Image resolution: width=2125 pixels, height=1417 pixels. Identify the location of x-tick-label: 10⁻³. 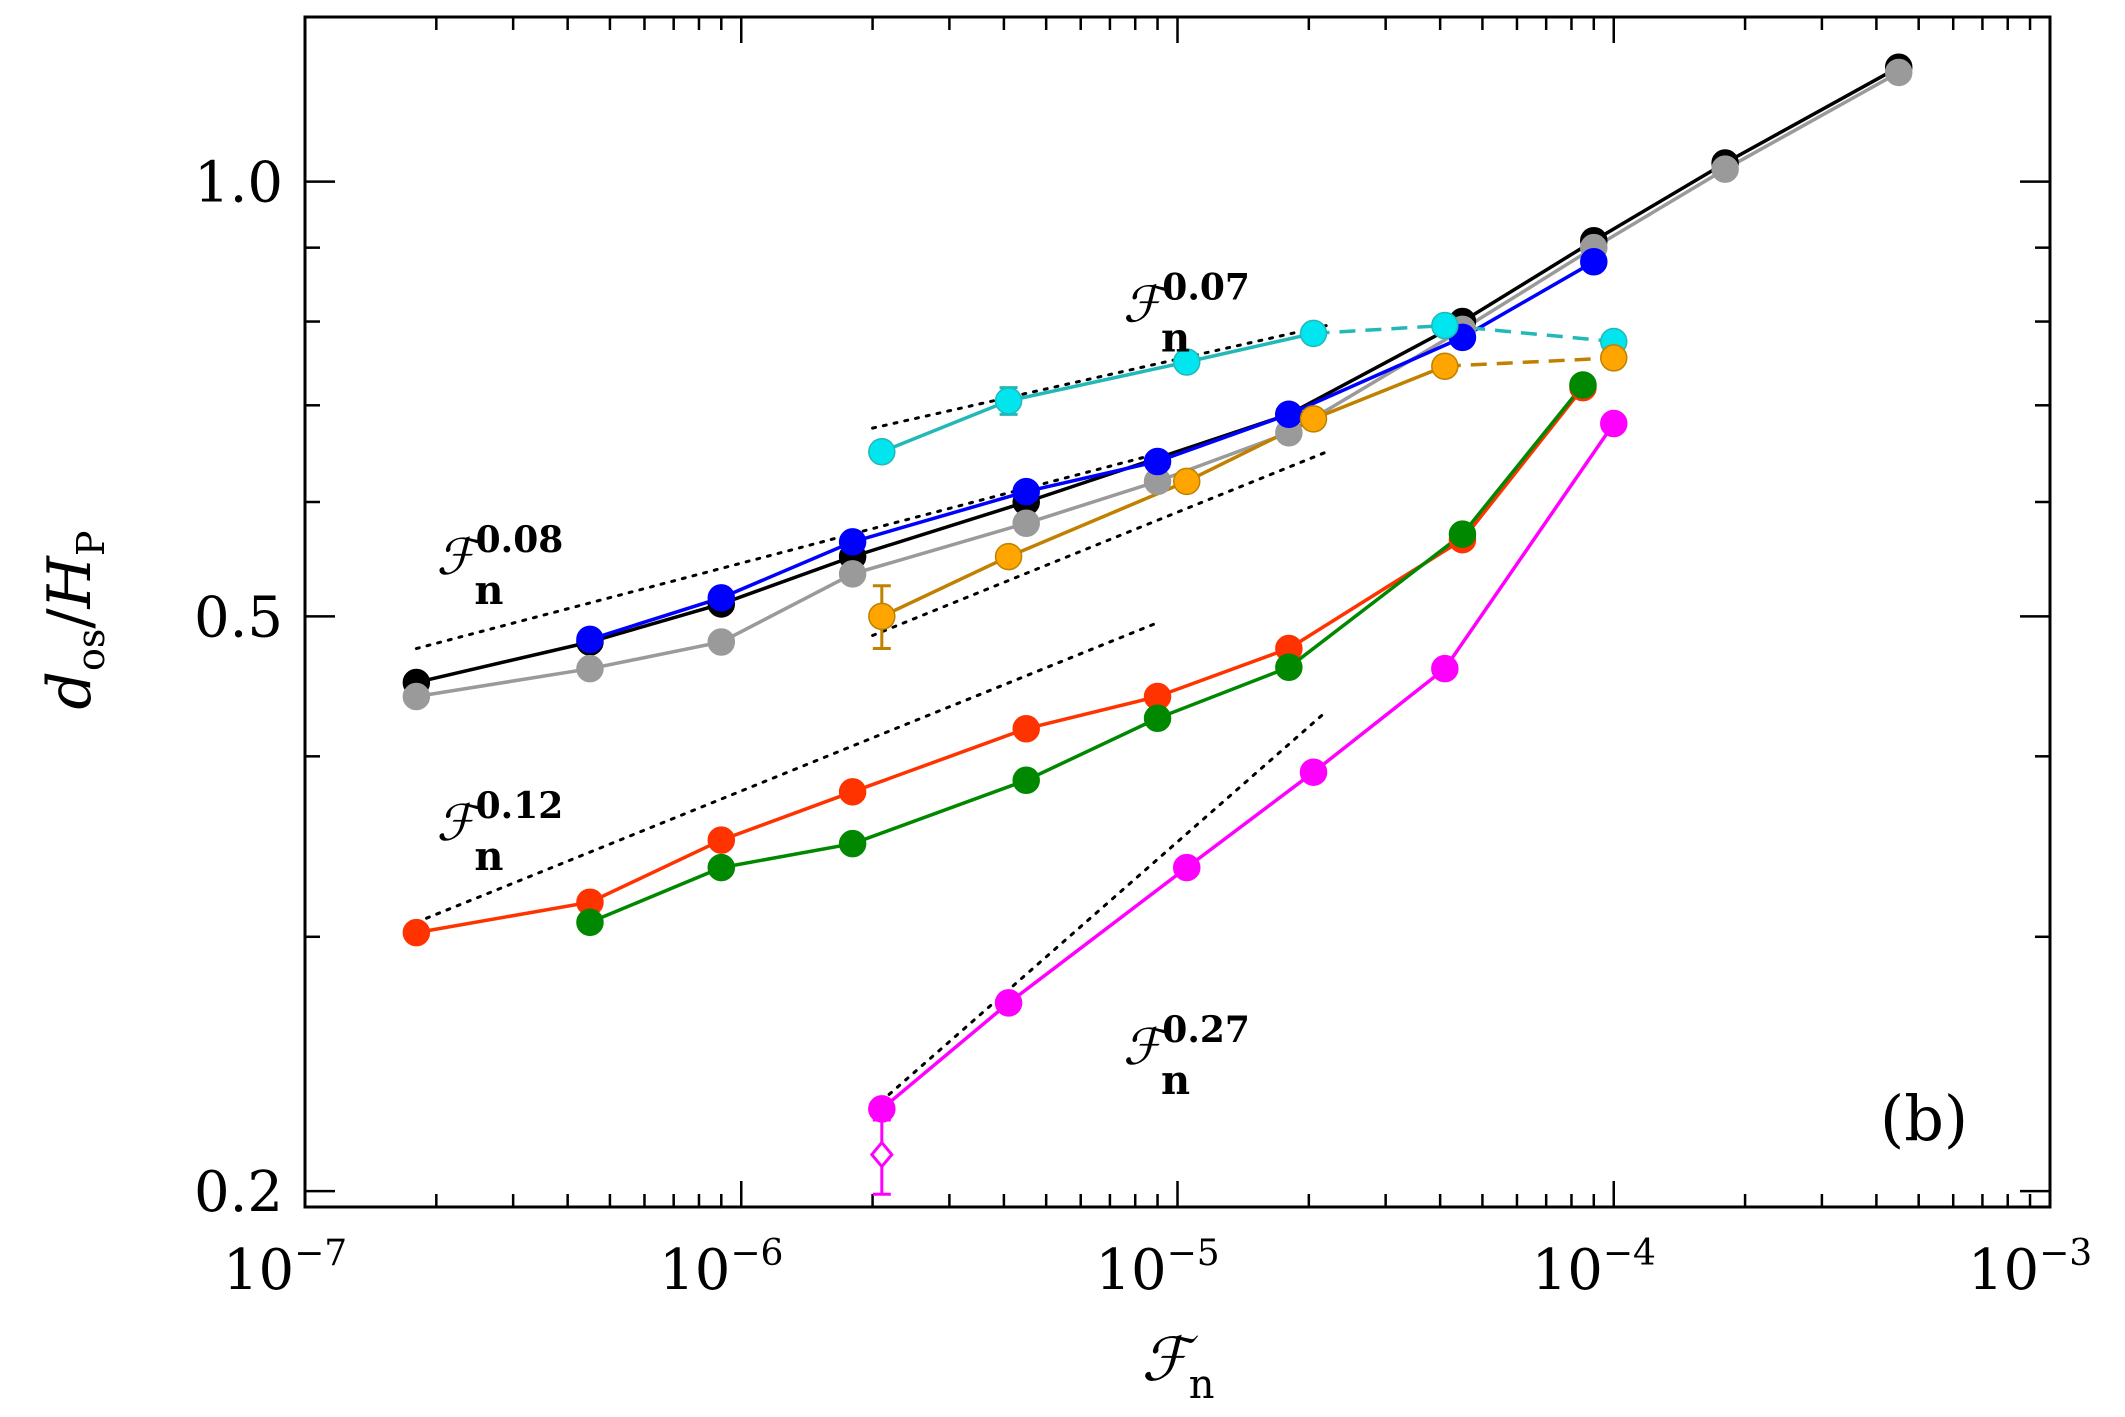
(2030, 1268).